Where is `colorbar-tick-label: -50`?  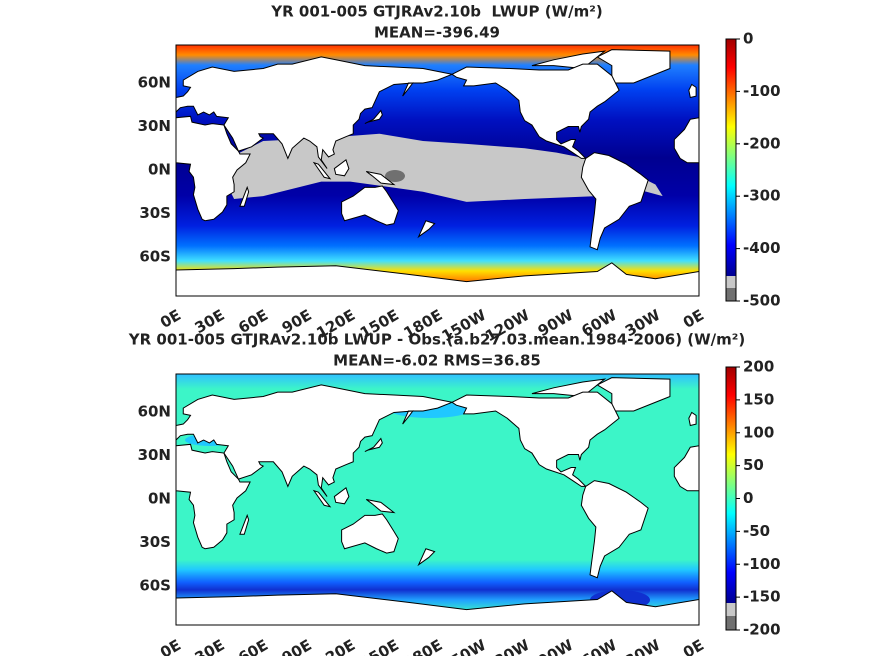 colorbar-tick-label: -50 is located at coordinates (756, 531).